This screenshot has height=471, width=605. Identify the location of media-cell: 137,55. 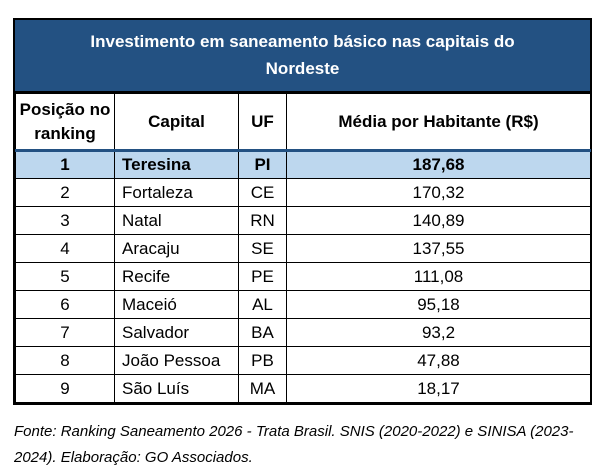
(438, 248).